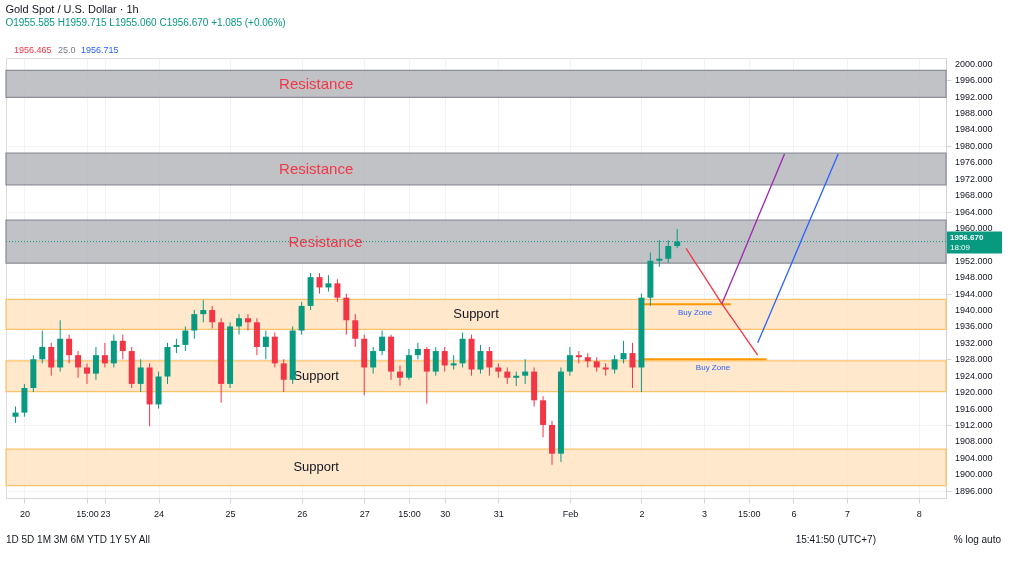 Image resolution: width=1024 pixels, height=576 pixels. Describe the element at coordinates (974, 211) in the screenshot. I see `y-tick-label: 1964.000` at that location.